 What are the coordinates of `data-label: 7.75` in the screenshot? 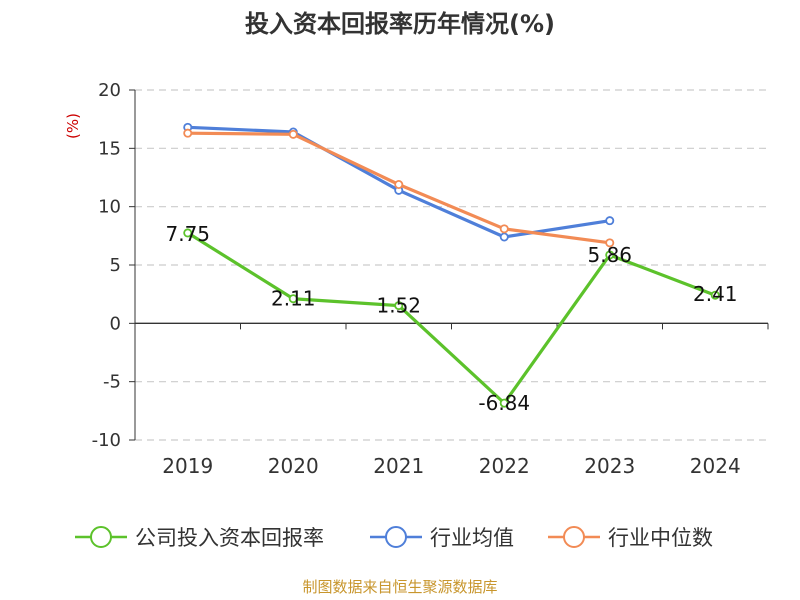 It's located at (187, 234).